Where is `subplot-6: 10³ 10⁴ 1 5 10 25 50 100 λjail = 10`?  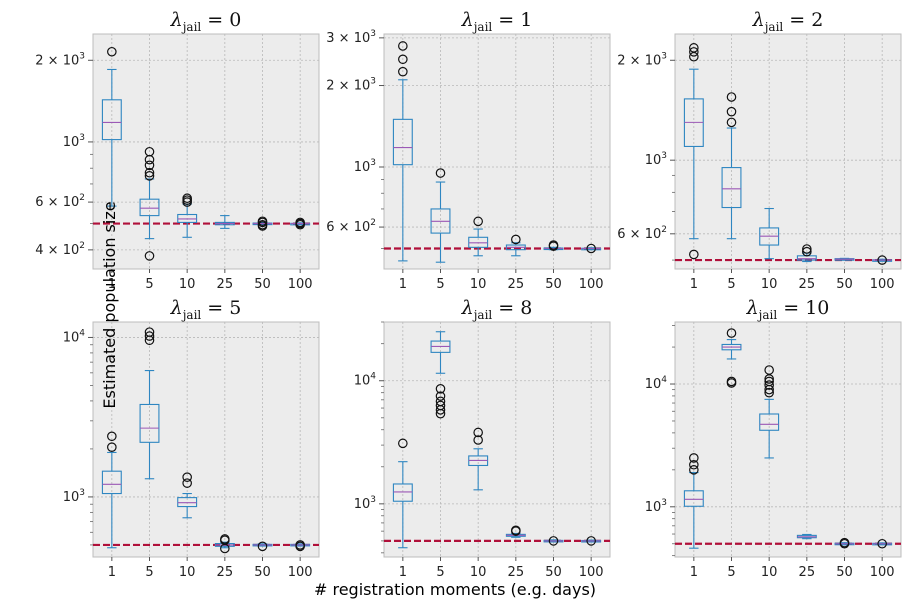 subplot-6: 10³ 10⁴ 1 5 10 25 50 100 λjail = 10 is located at coordinates (773, 438).